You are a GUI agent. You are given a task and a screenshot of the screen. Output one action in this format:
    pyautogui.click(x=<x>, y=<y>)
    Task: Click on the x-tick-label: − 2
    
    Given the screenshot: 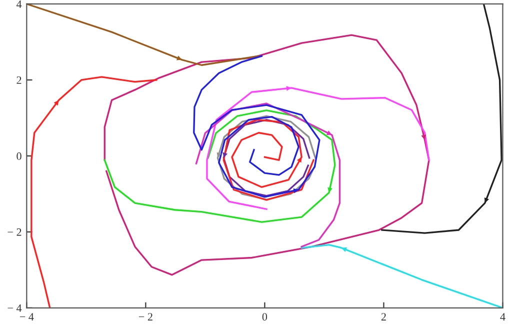 What is the action you would take?
    pyautogui.click(x=145, y=316)
    